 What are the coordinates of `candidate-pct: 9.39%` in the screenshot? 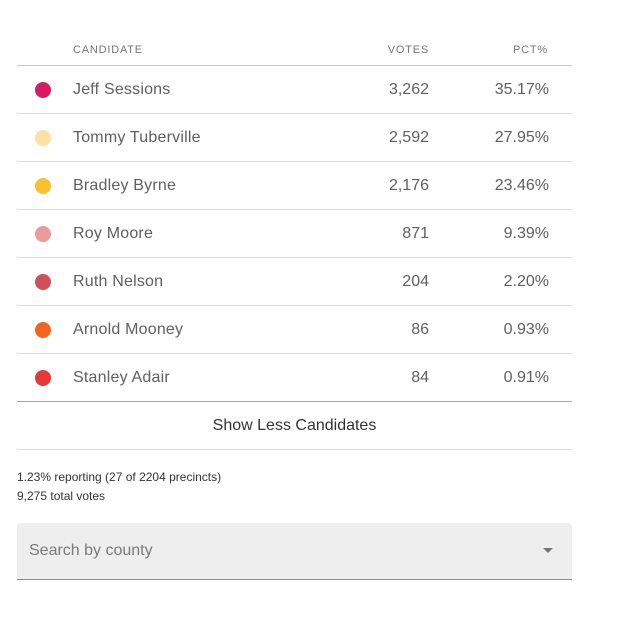 It's located at (526, 233).